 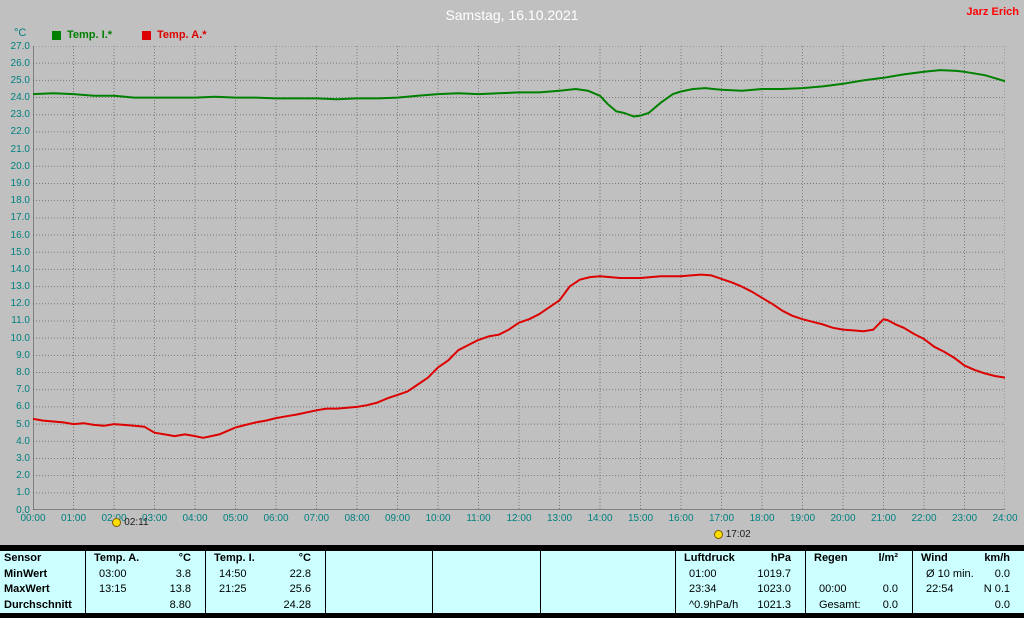 What do you see at coordinates (20, 33) in the screenshot?
I see `y-axis-unit-label: °C` at bounding box center [20, 33].